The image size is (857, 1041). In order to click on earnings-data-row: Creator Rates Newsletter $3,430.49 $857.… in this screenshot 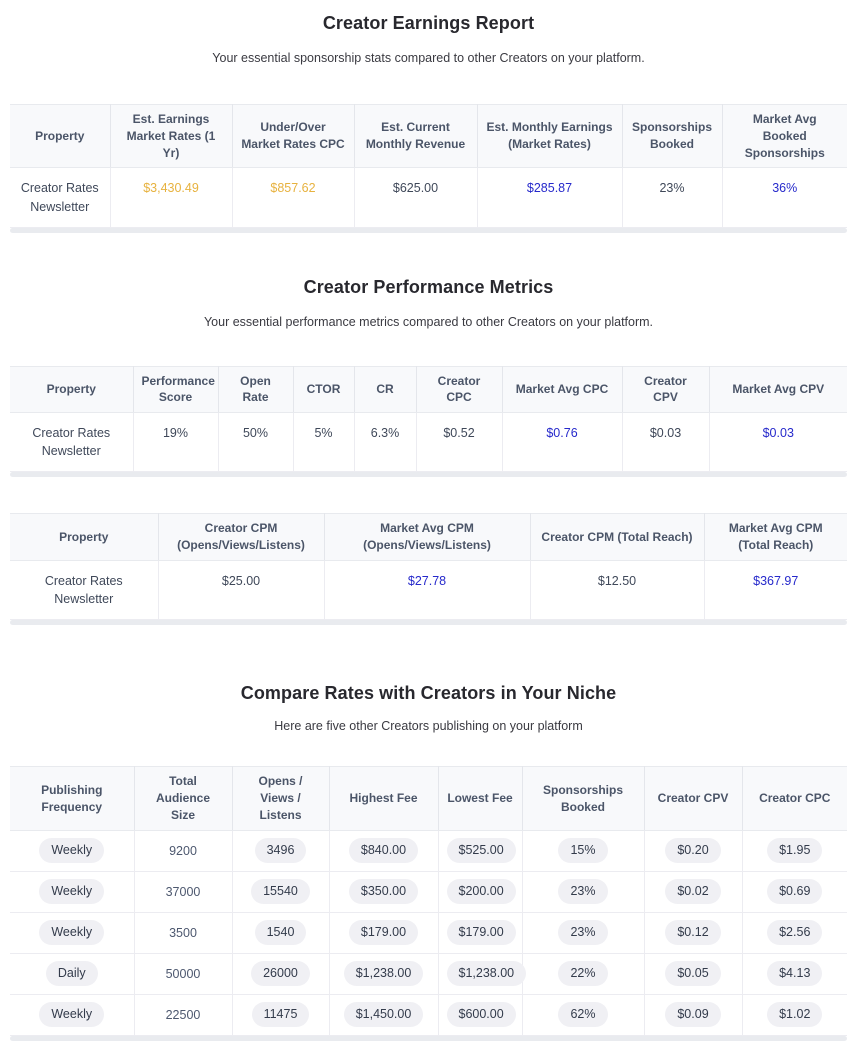, I will do `click(428, 197)`.